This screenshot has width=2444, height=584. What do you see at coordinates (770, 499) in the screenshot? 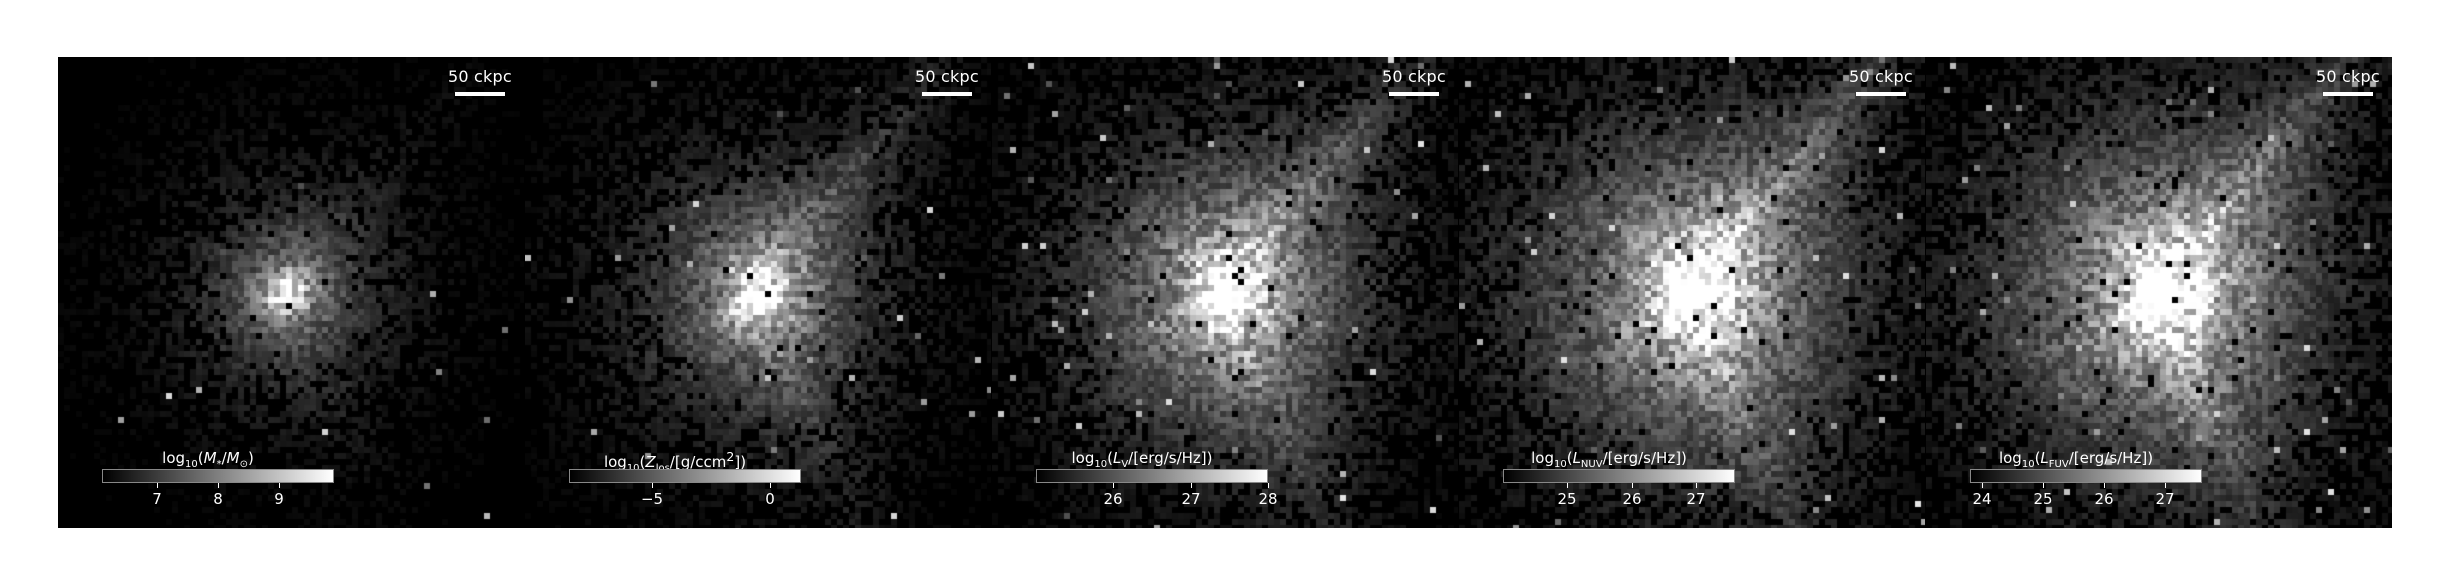
I see `colorbar-tick-label: 0` at bounding box center [770, 499].